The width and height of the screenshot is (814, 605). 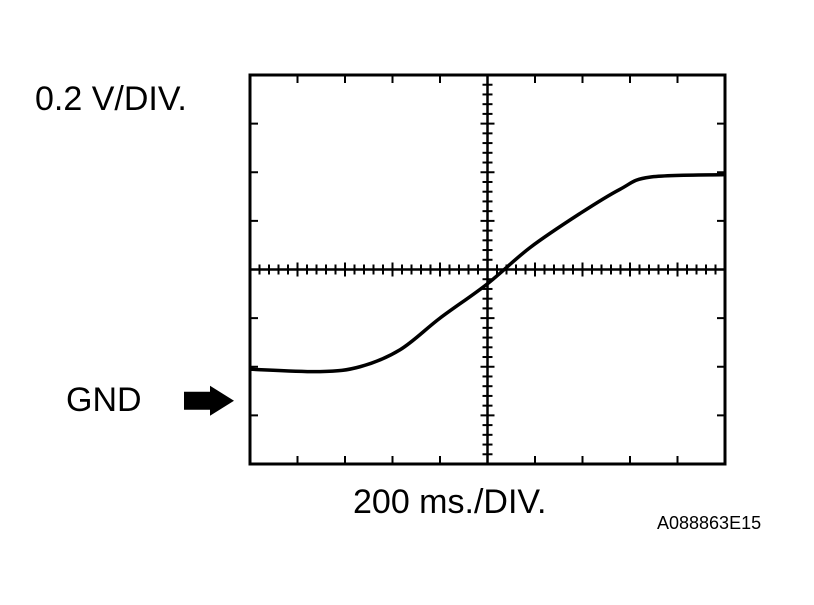 What do you see at coordinates (709, 523) in the screenshot?
I see `figure-code: A088863E15` at bounding box center [709, 523].